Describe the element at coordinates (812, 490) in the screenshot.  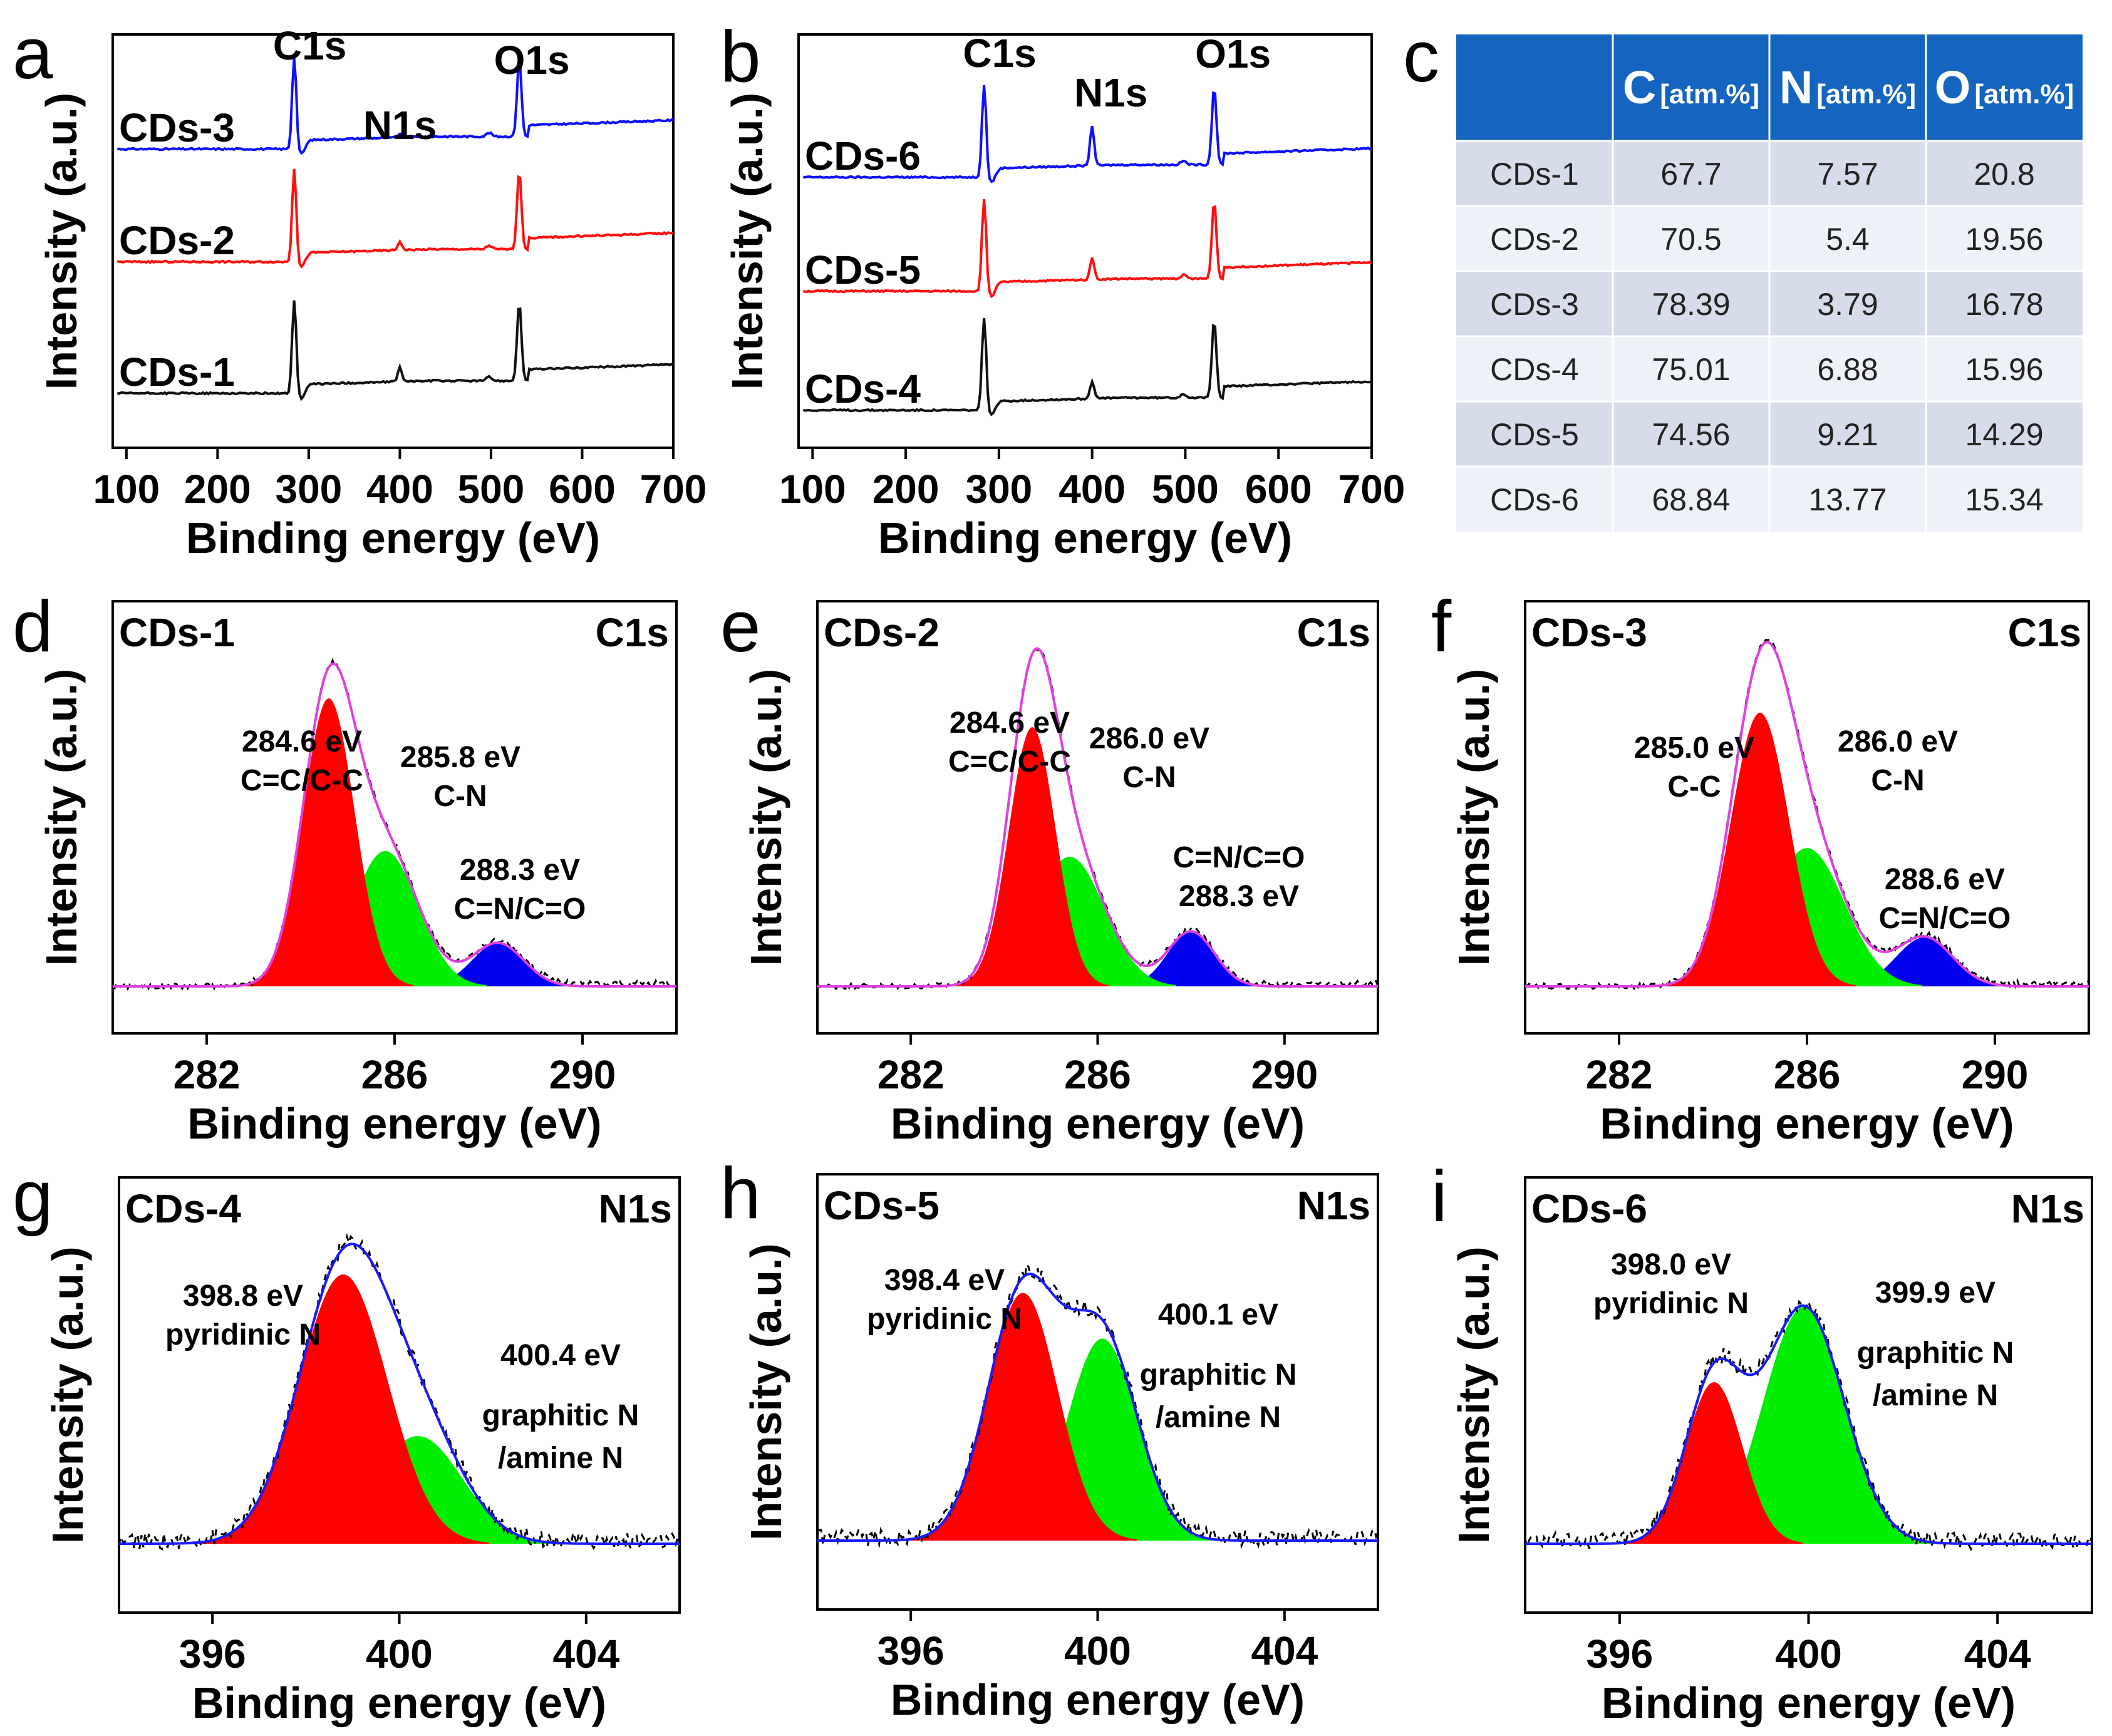
I see `survey-tick-label: 100` at that location.